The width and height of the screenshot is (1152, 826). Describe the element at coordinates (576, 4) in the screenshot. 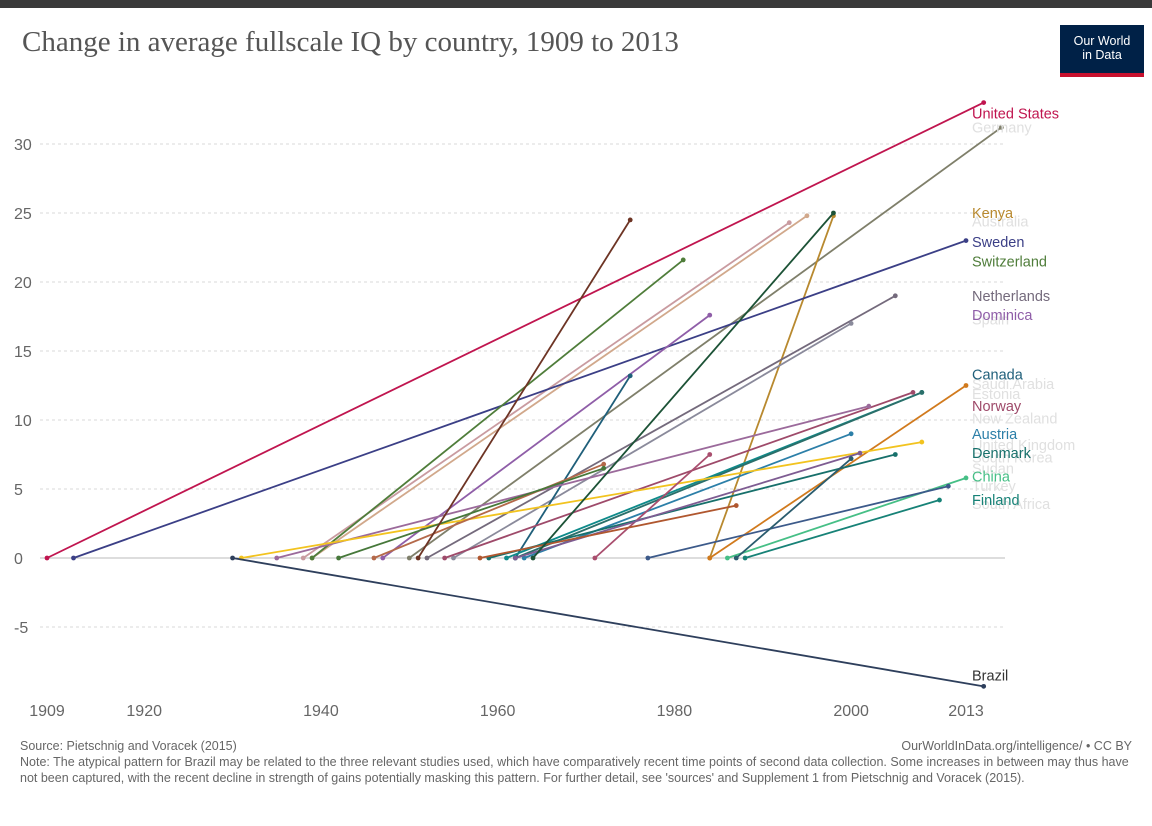

I see `top-bar` at that location.